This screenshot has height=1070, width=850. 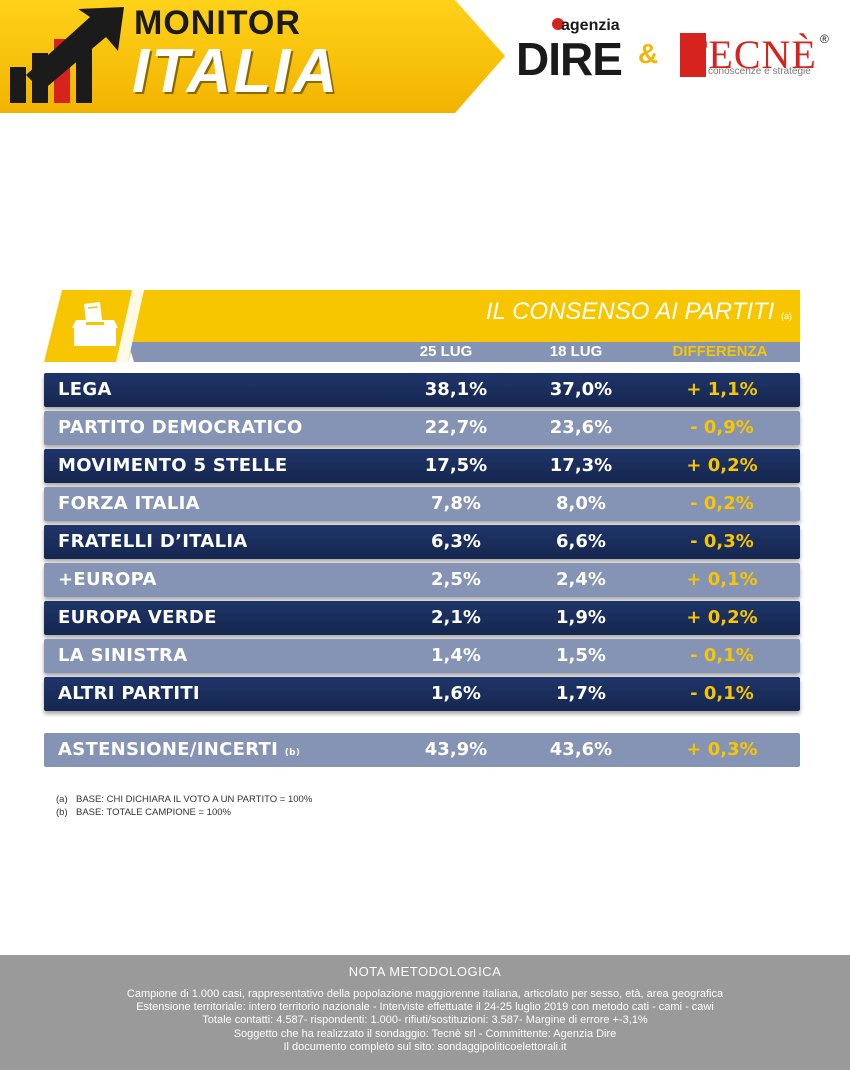 What do you see at coordinates (129, 693) in the screenshot?
I see `party-name: ALTRI PARTITI` at bounding box center [129, 693].